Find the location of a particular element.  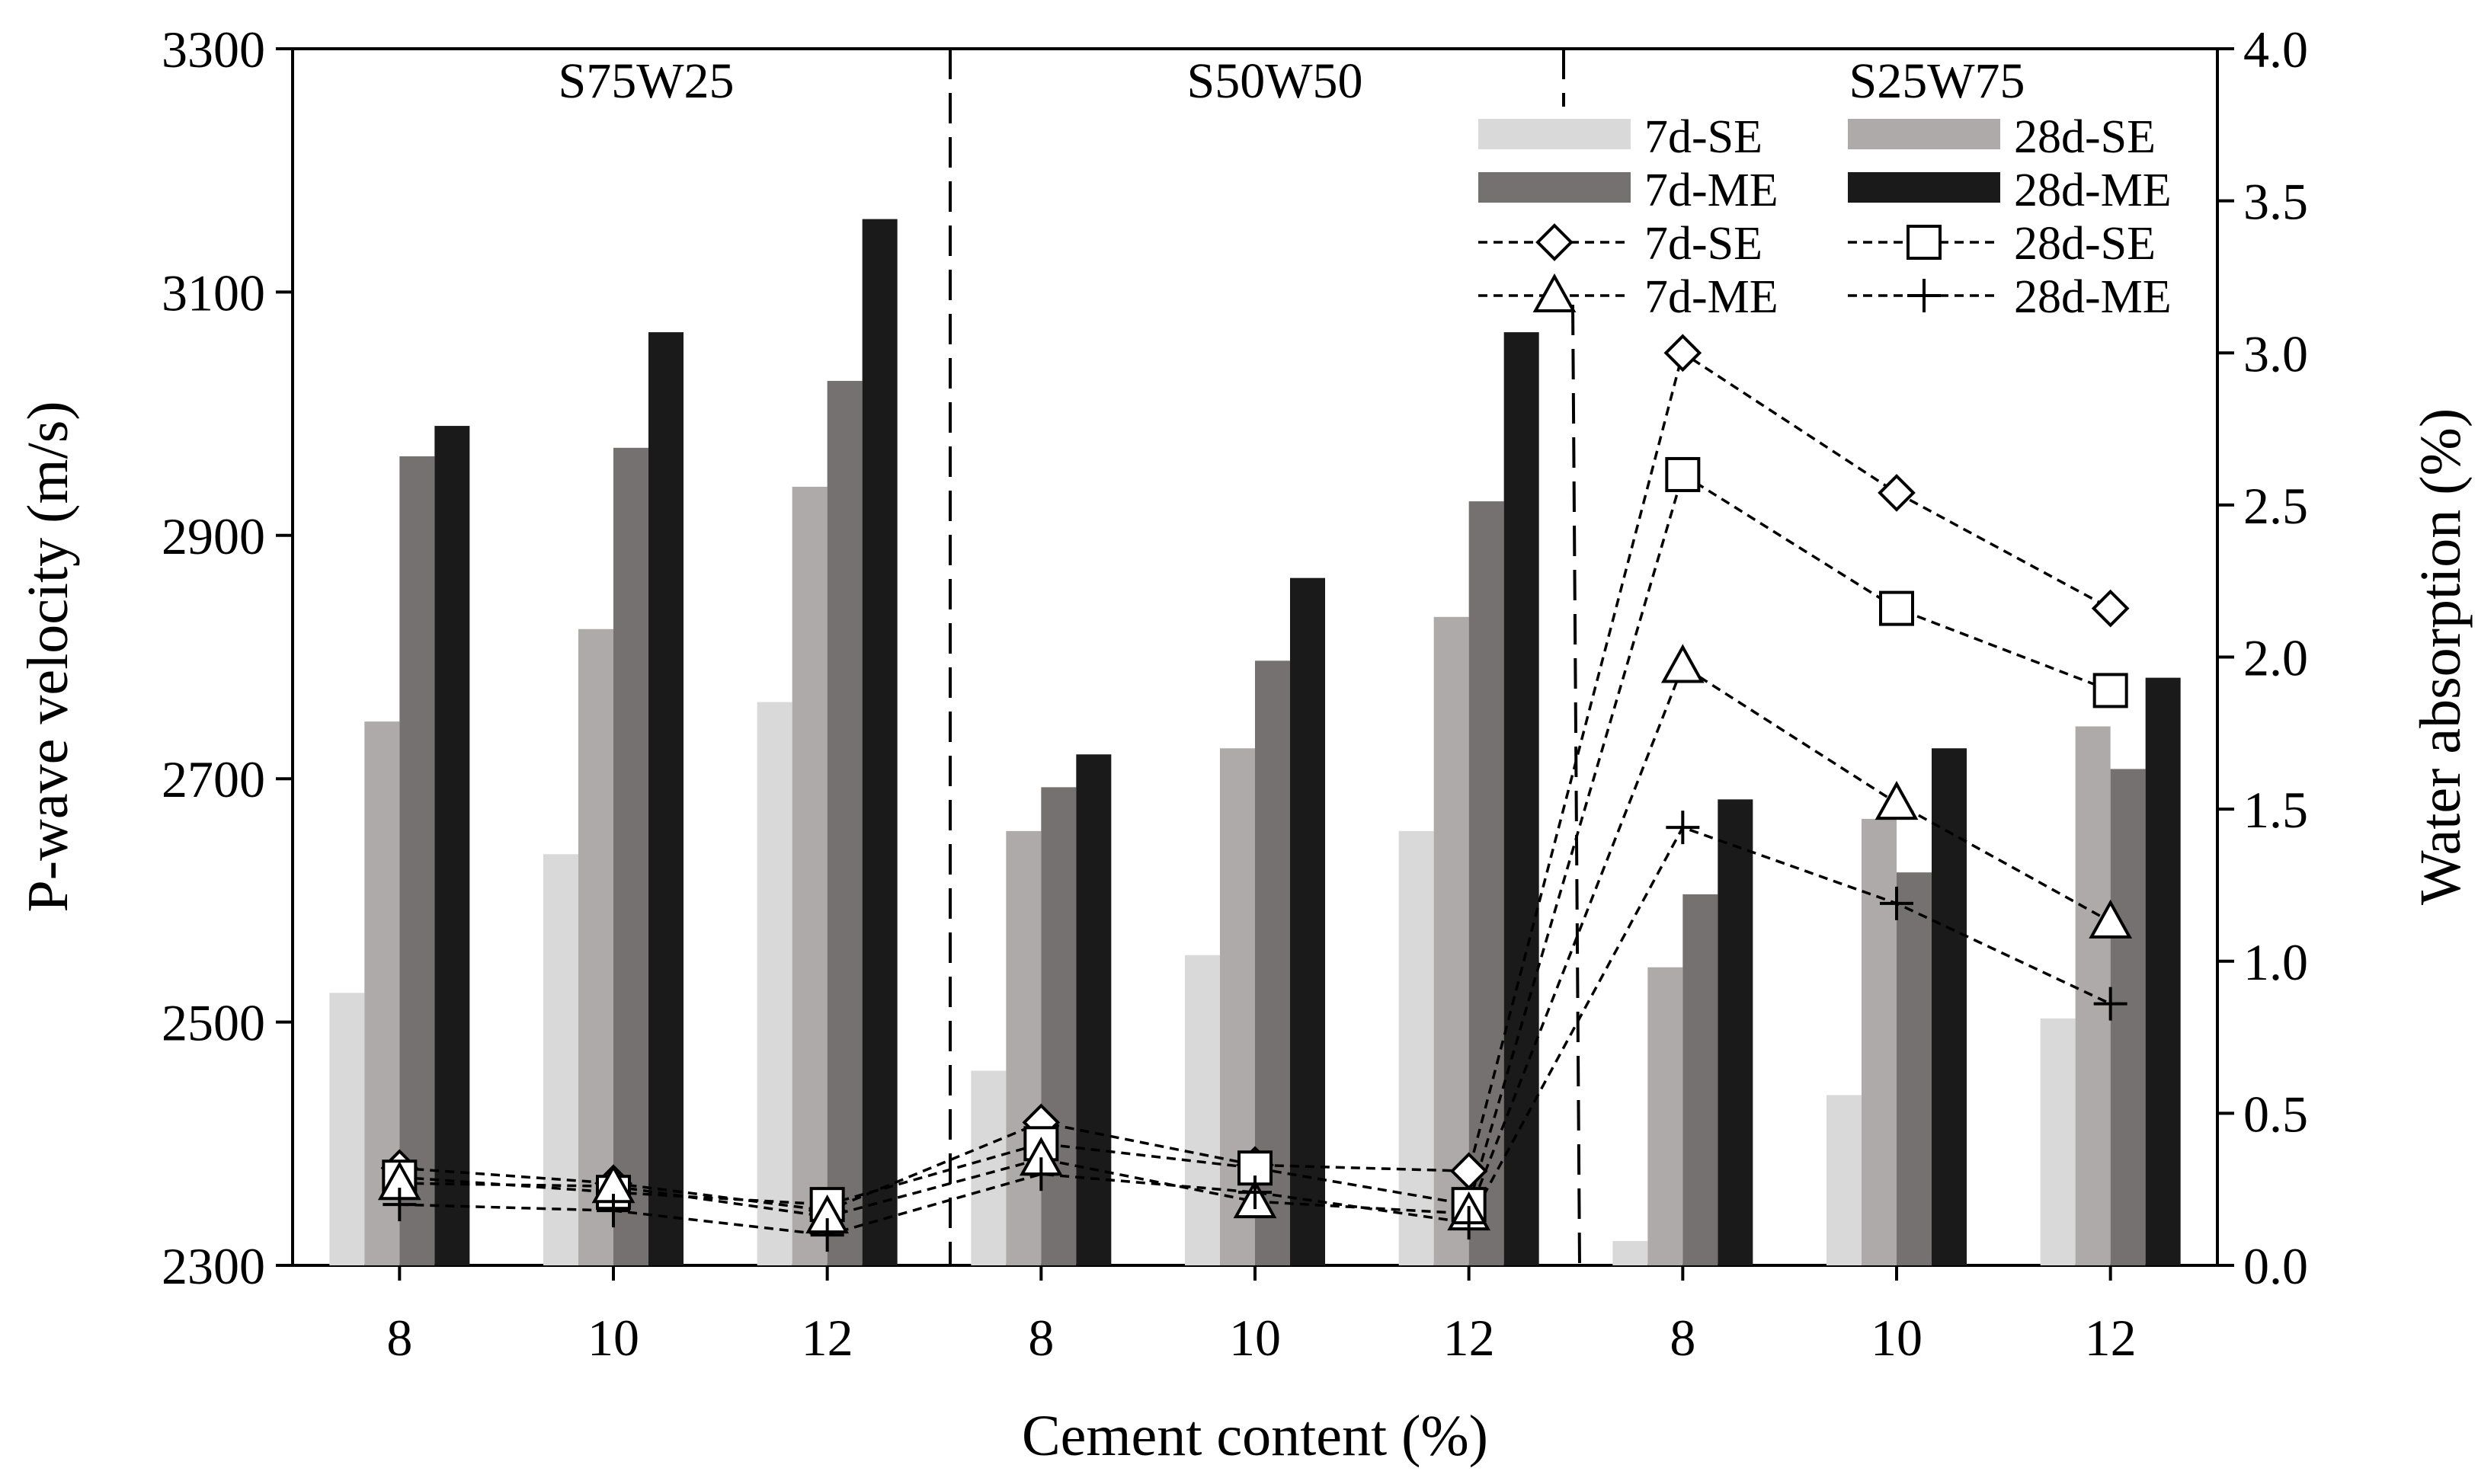

group-label-s75w25: S75W25 is located at coordinates (647, 81).